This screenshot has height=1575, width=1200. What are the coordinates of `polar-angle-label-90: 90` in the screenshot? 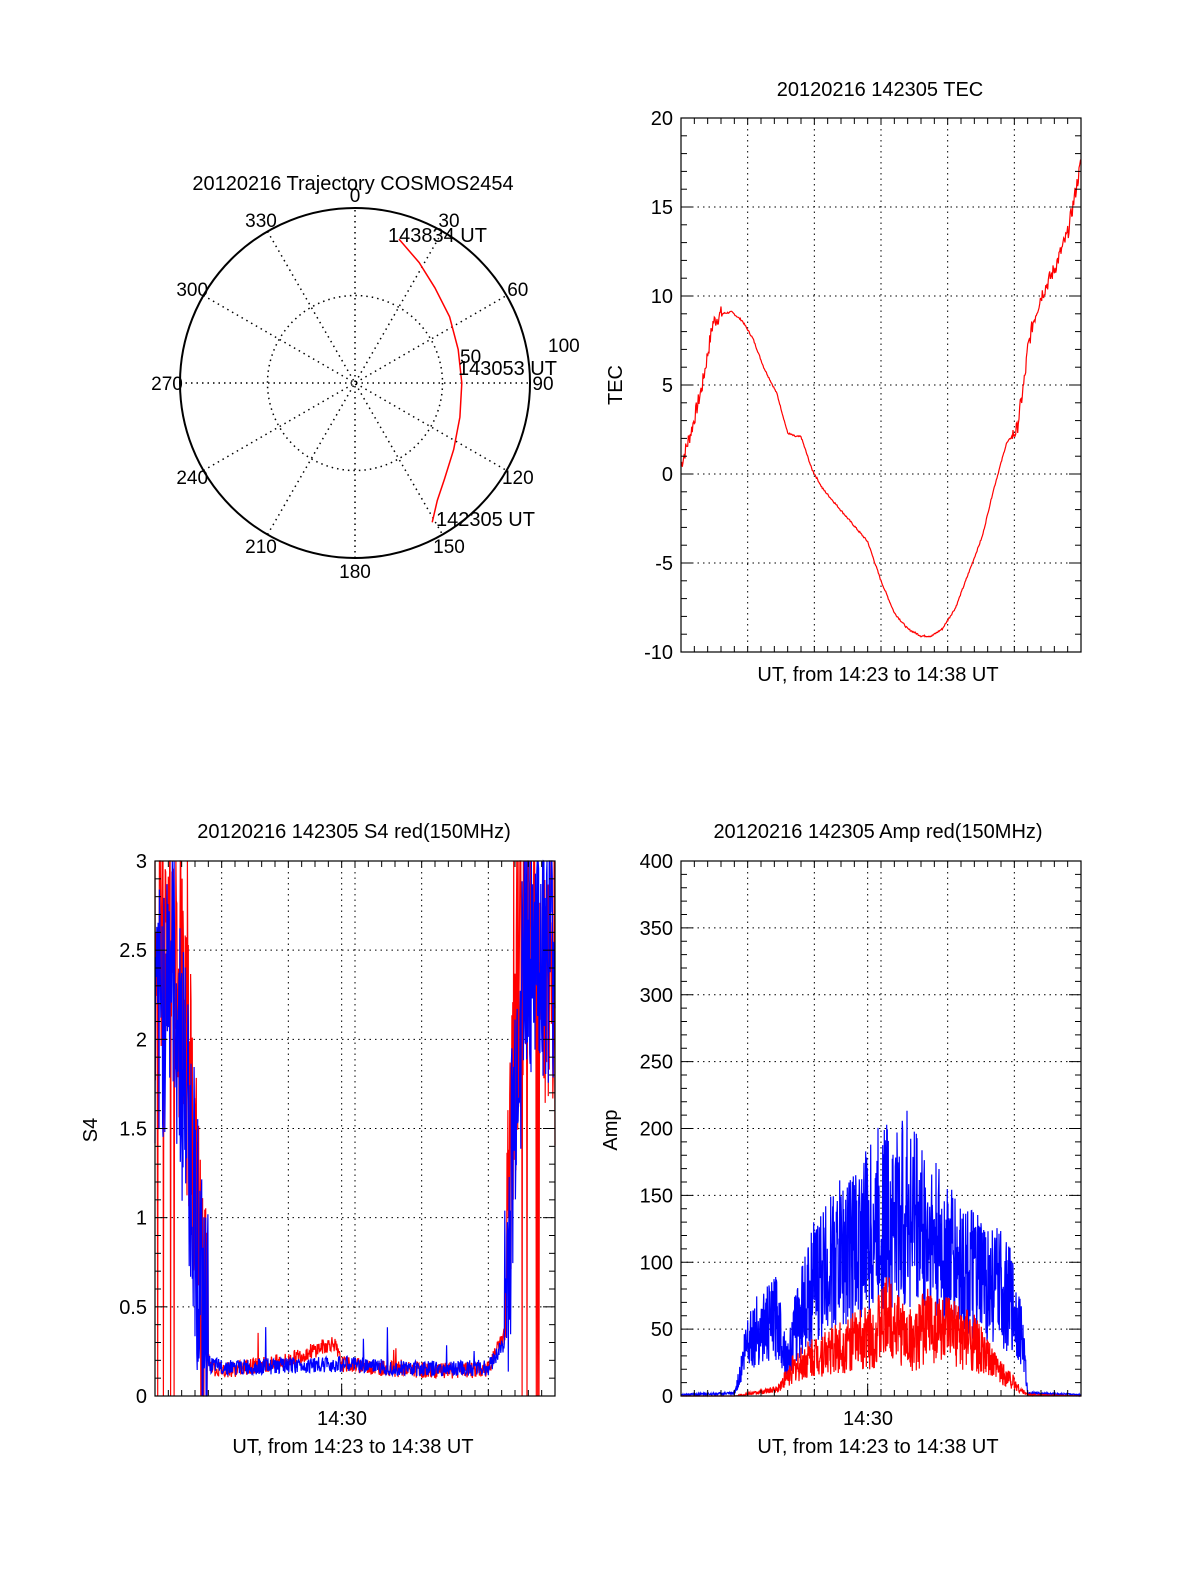 It's located at (542, 384).